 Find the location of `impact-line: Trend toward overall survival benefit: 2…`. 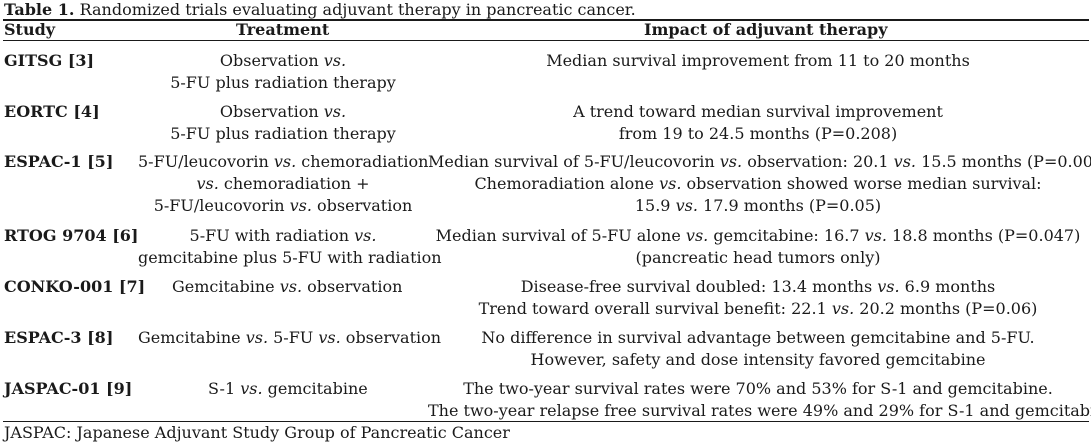

impact-line: Trend toward overall survival benefit: 2… is located at coordinates (758, 308).